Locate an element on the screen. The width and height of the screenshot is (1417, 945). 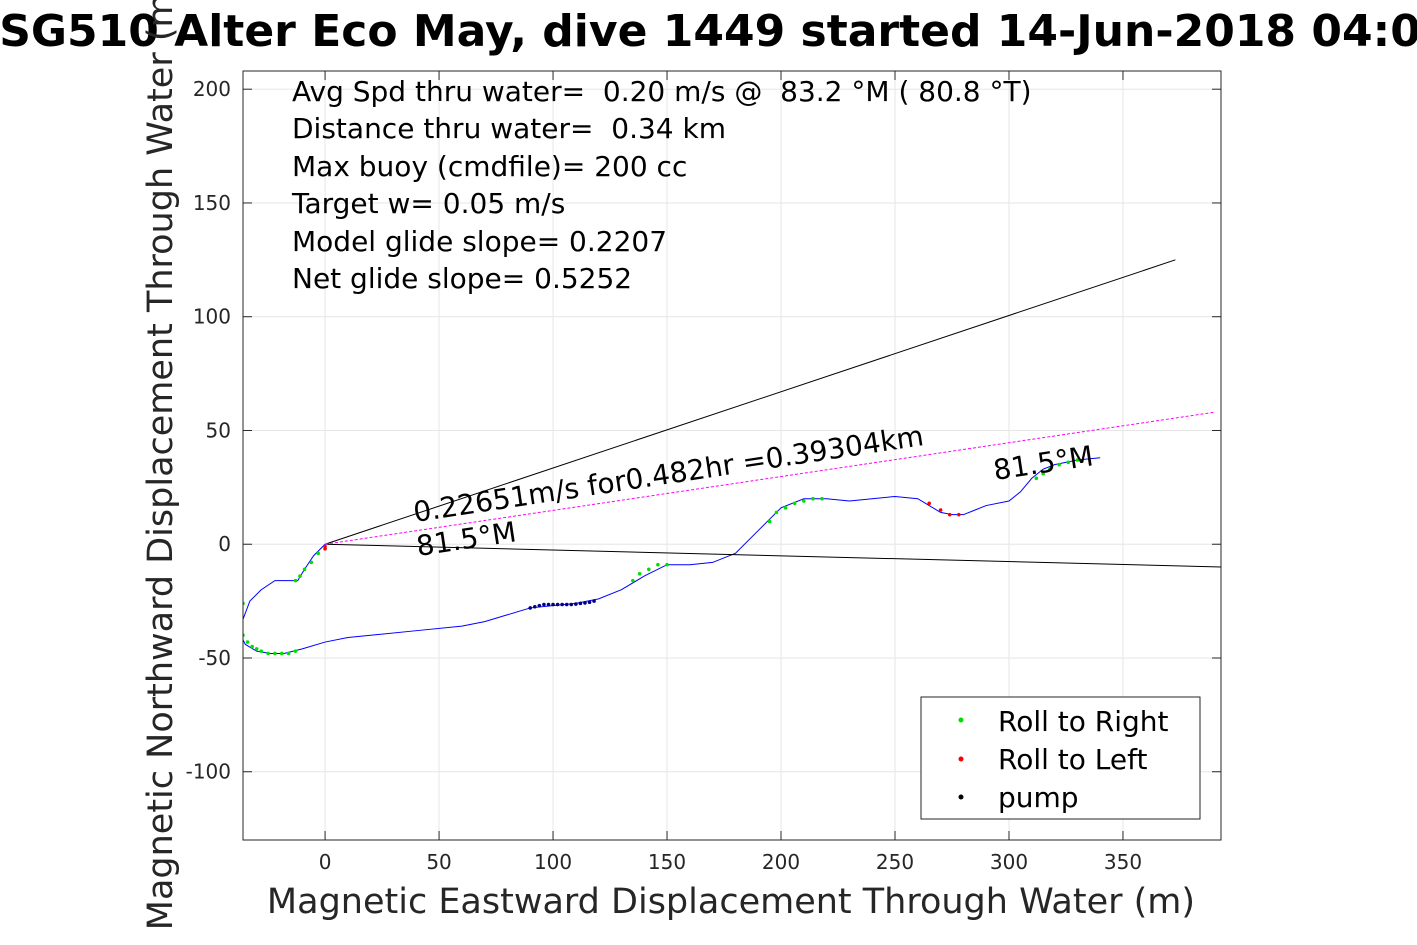
legend-marker-roll-left is located at coordinates (961, 759).